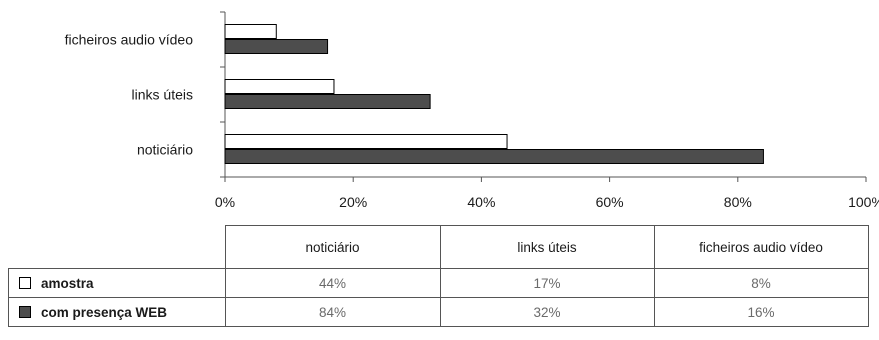 Image resolution: width=879 pixels, height=340 pixels. What do you see at coordinates (25, 282) in the screenshot?
I see `legend-swatch-amostra` at bounding box center [25, 282].